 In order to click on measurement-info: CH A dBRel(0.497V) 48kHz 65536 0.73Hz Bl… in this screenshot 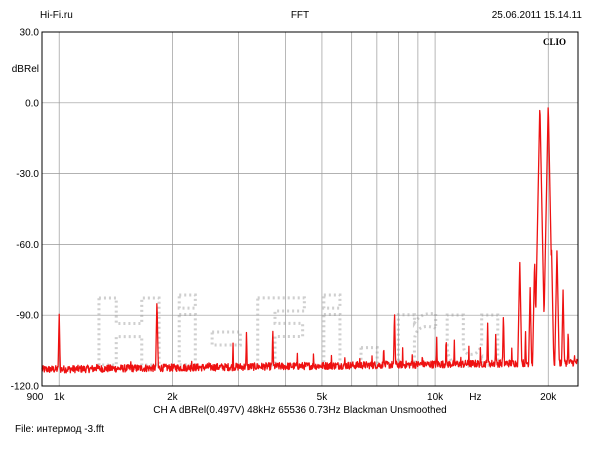, I will do `click(300, 410)`.